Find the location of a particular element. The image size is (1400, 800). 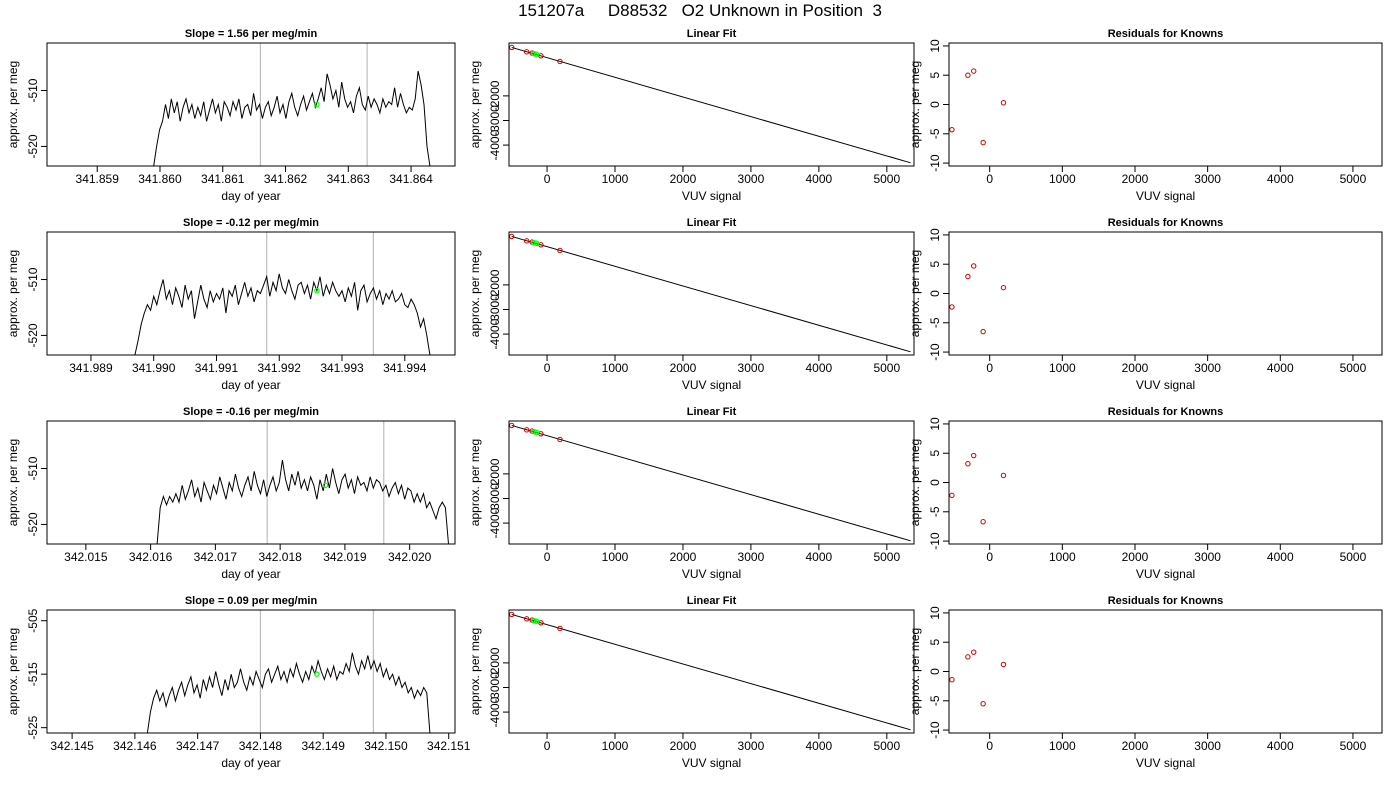

x-tick-label: 341.859 is located at coordinates (98, 179).